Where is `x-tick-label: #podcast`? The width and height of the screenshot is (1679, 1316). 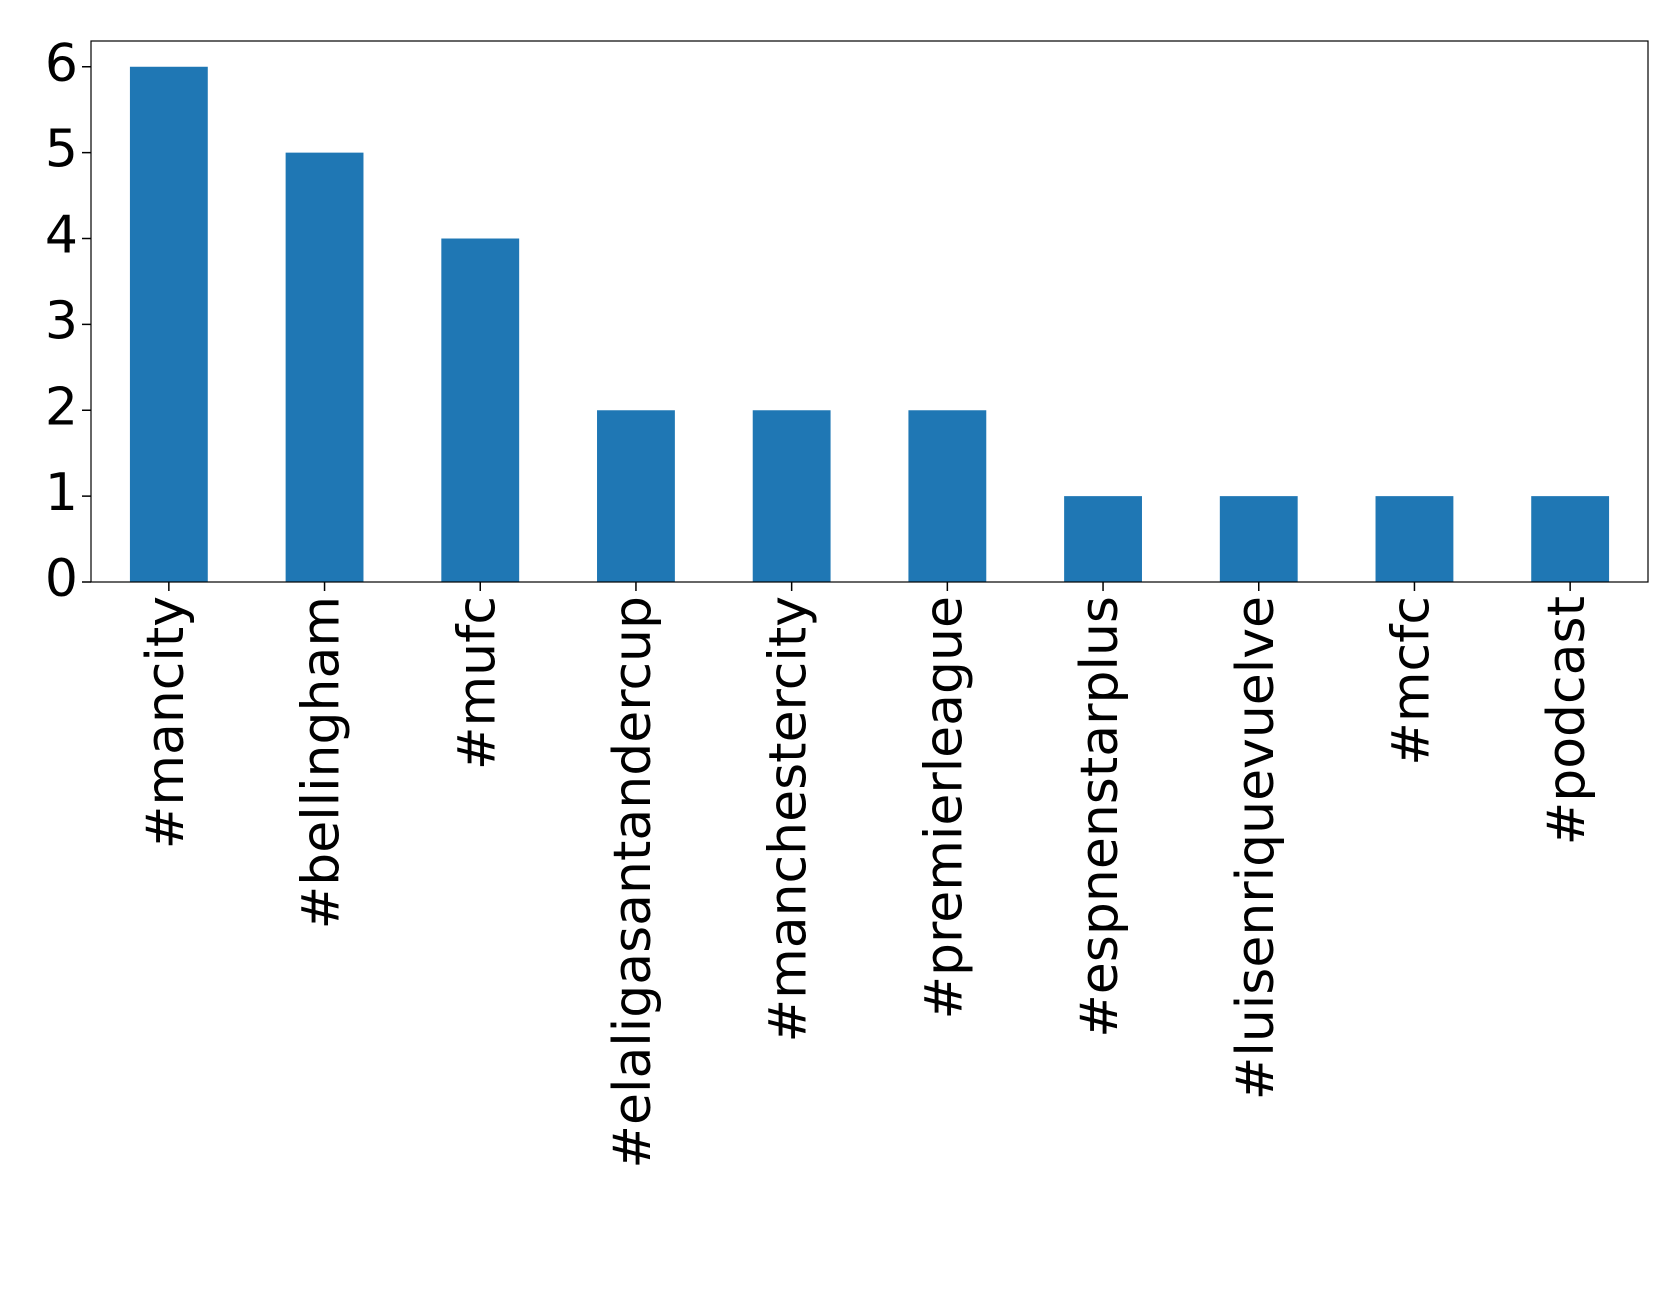
x-tick-label: #podcast is located at coordinates (1567, 720).